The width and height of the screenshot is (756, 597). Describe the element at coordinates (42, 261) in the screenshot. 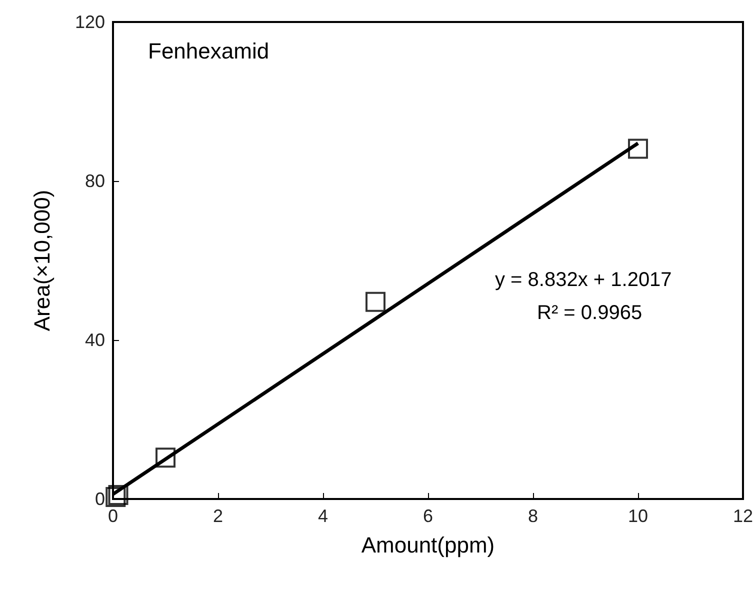

I see `y-axis-title: Area(×10,000)` at that location.